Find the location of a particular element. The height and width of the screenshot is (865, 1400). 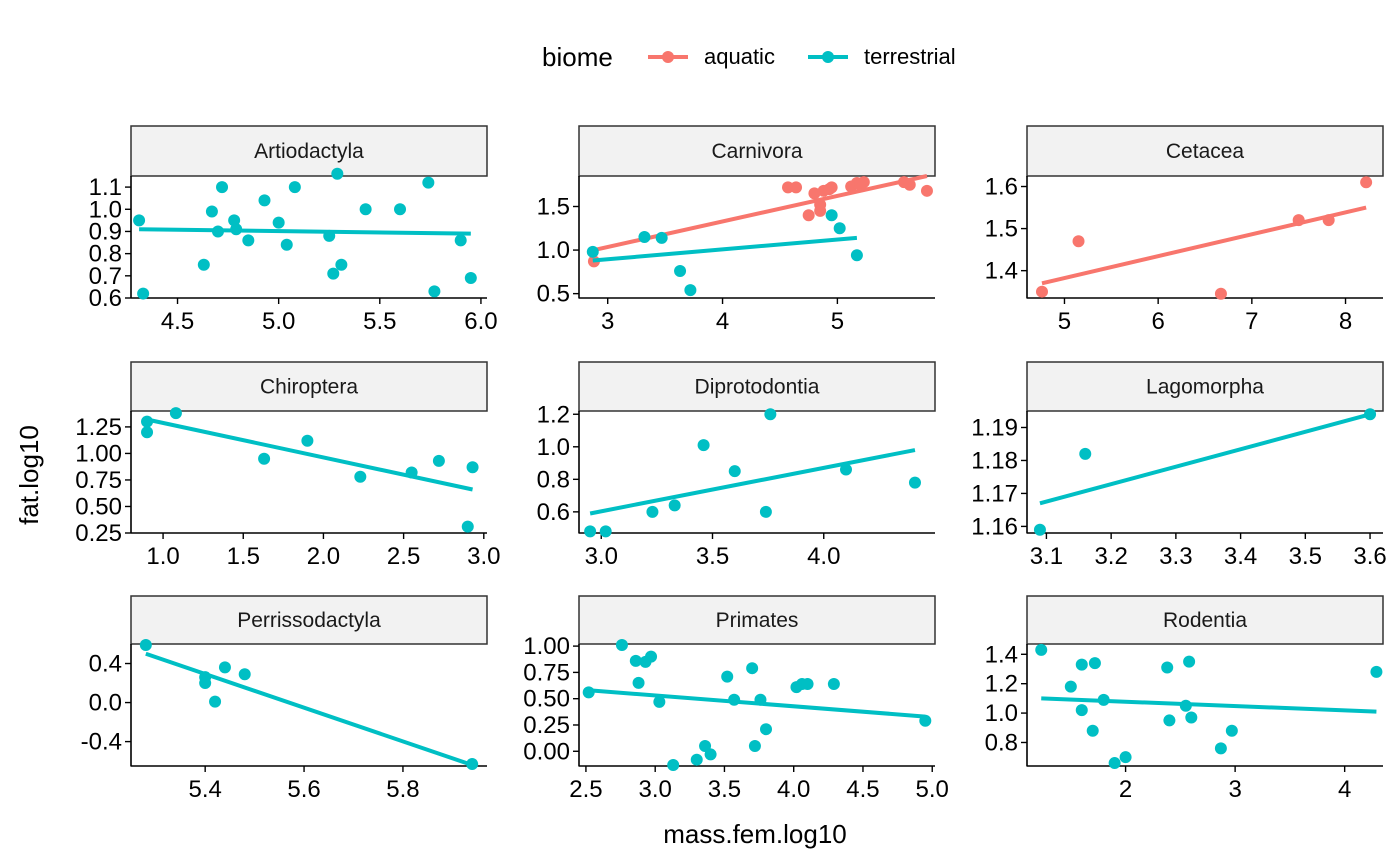

x-tick-label: 3.6 is located at coordinates (1369, 556).